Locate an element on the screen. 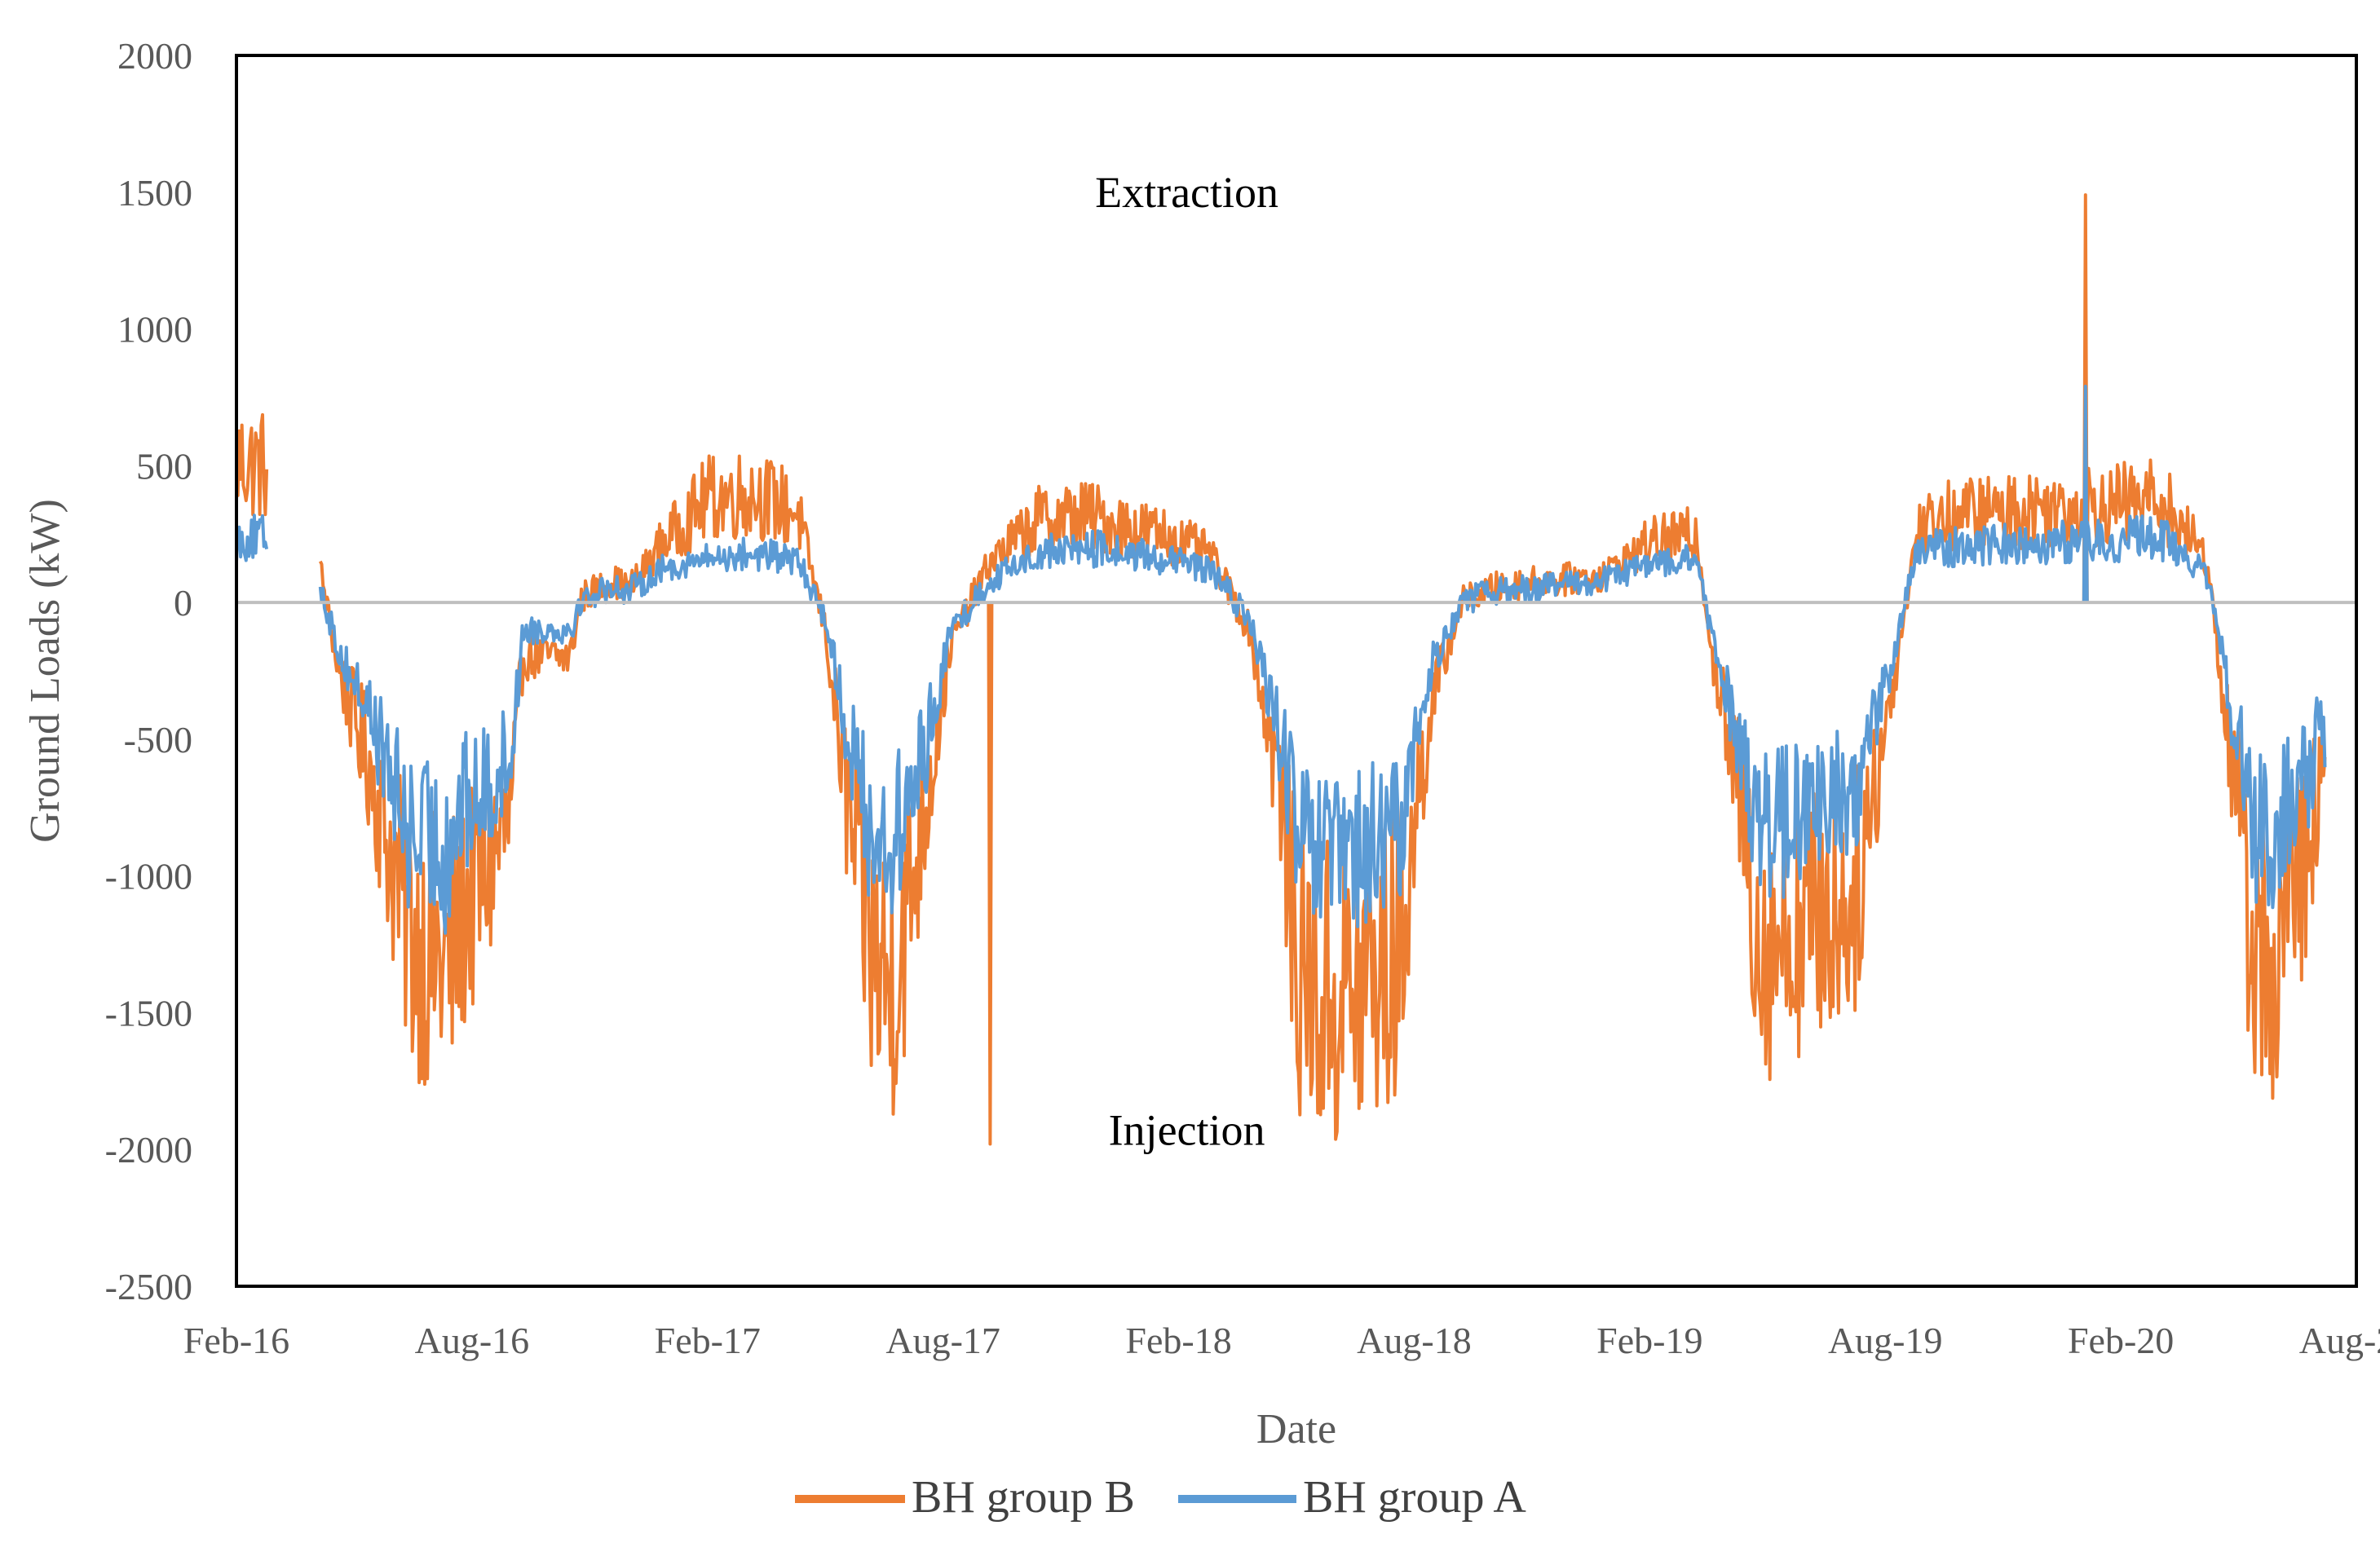 This screenshot has height=1565, width=2380. legend-label-bh-group-b: BH group B is located at coordinates (1024, 1497).